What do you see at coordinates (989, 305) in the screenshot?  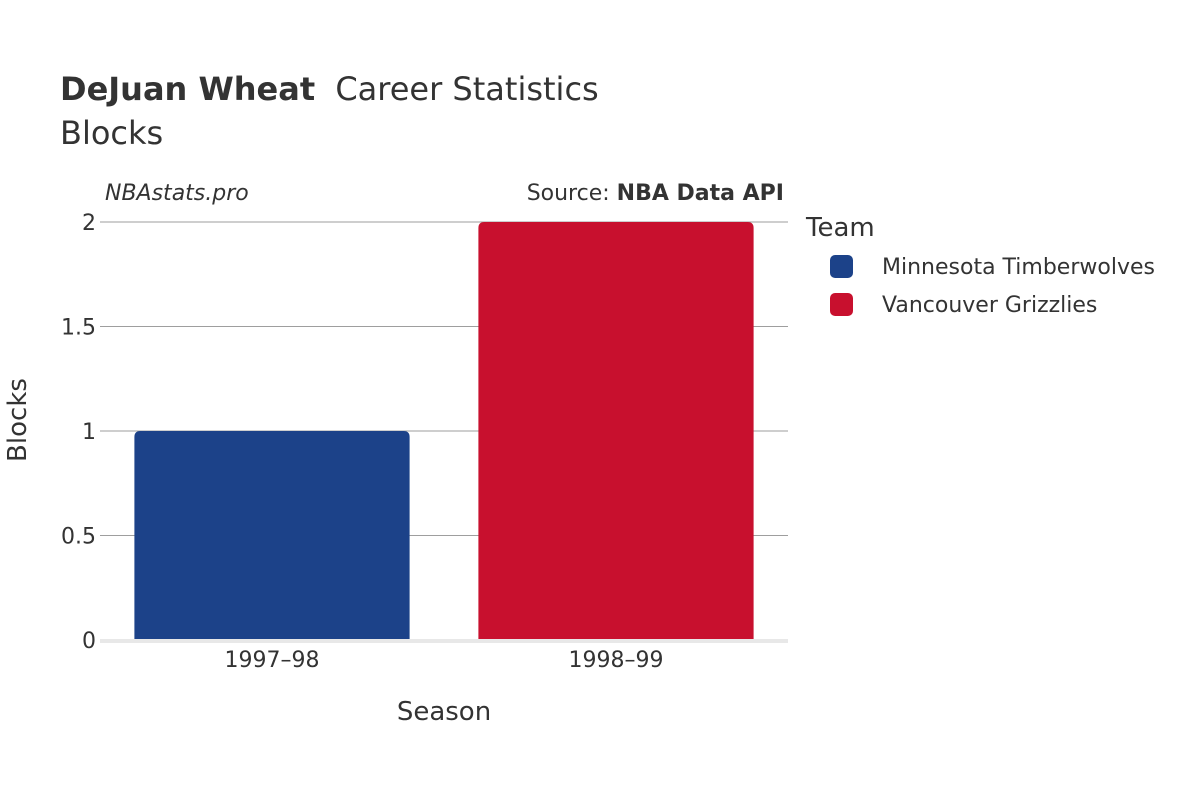 I see `legend-label: Vancouver Grizzlies` at bounding box center [989, 305].